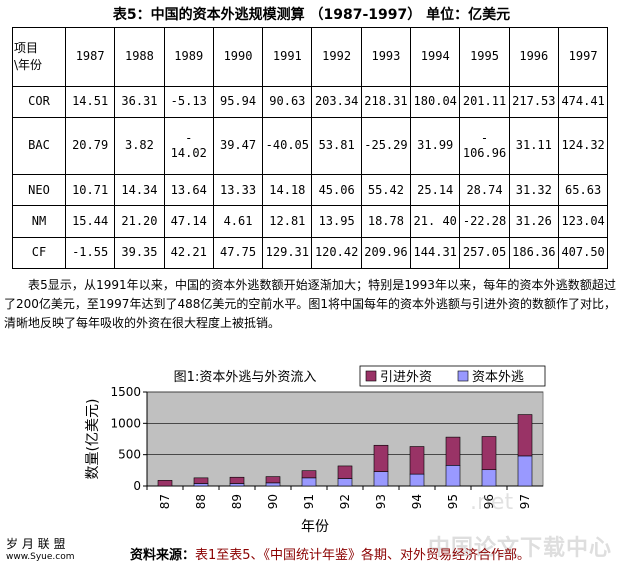  What do you see at coordinates (129, 455) in the screenshot?
I see `y-tick-label: 500` at bounding box center [129, 455].